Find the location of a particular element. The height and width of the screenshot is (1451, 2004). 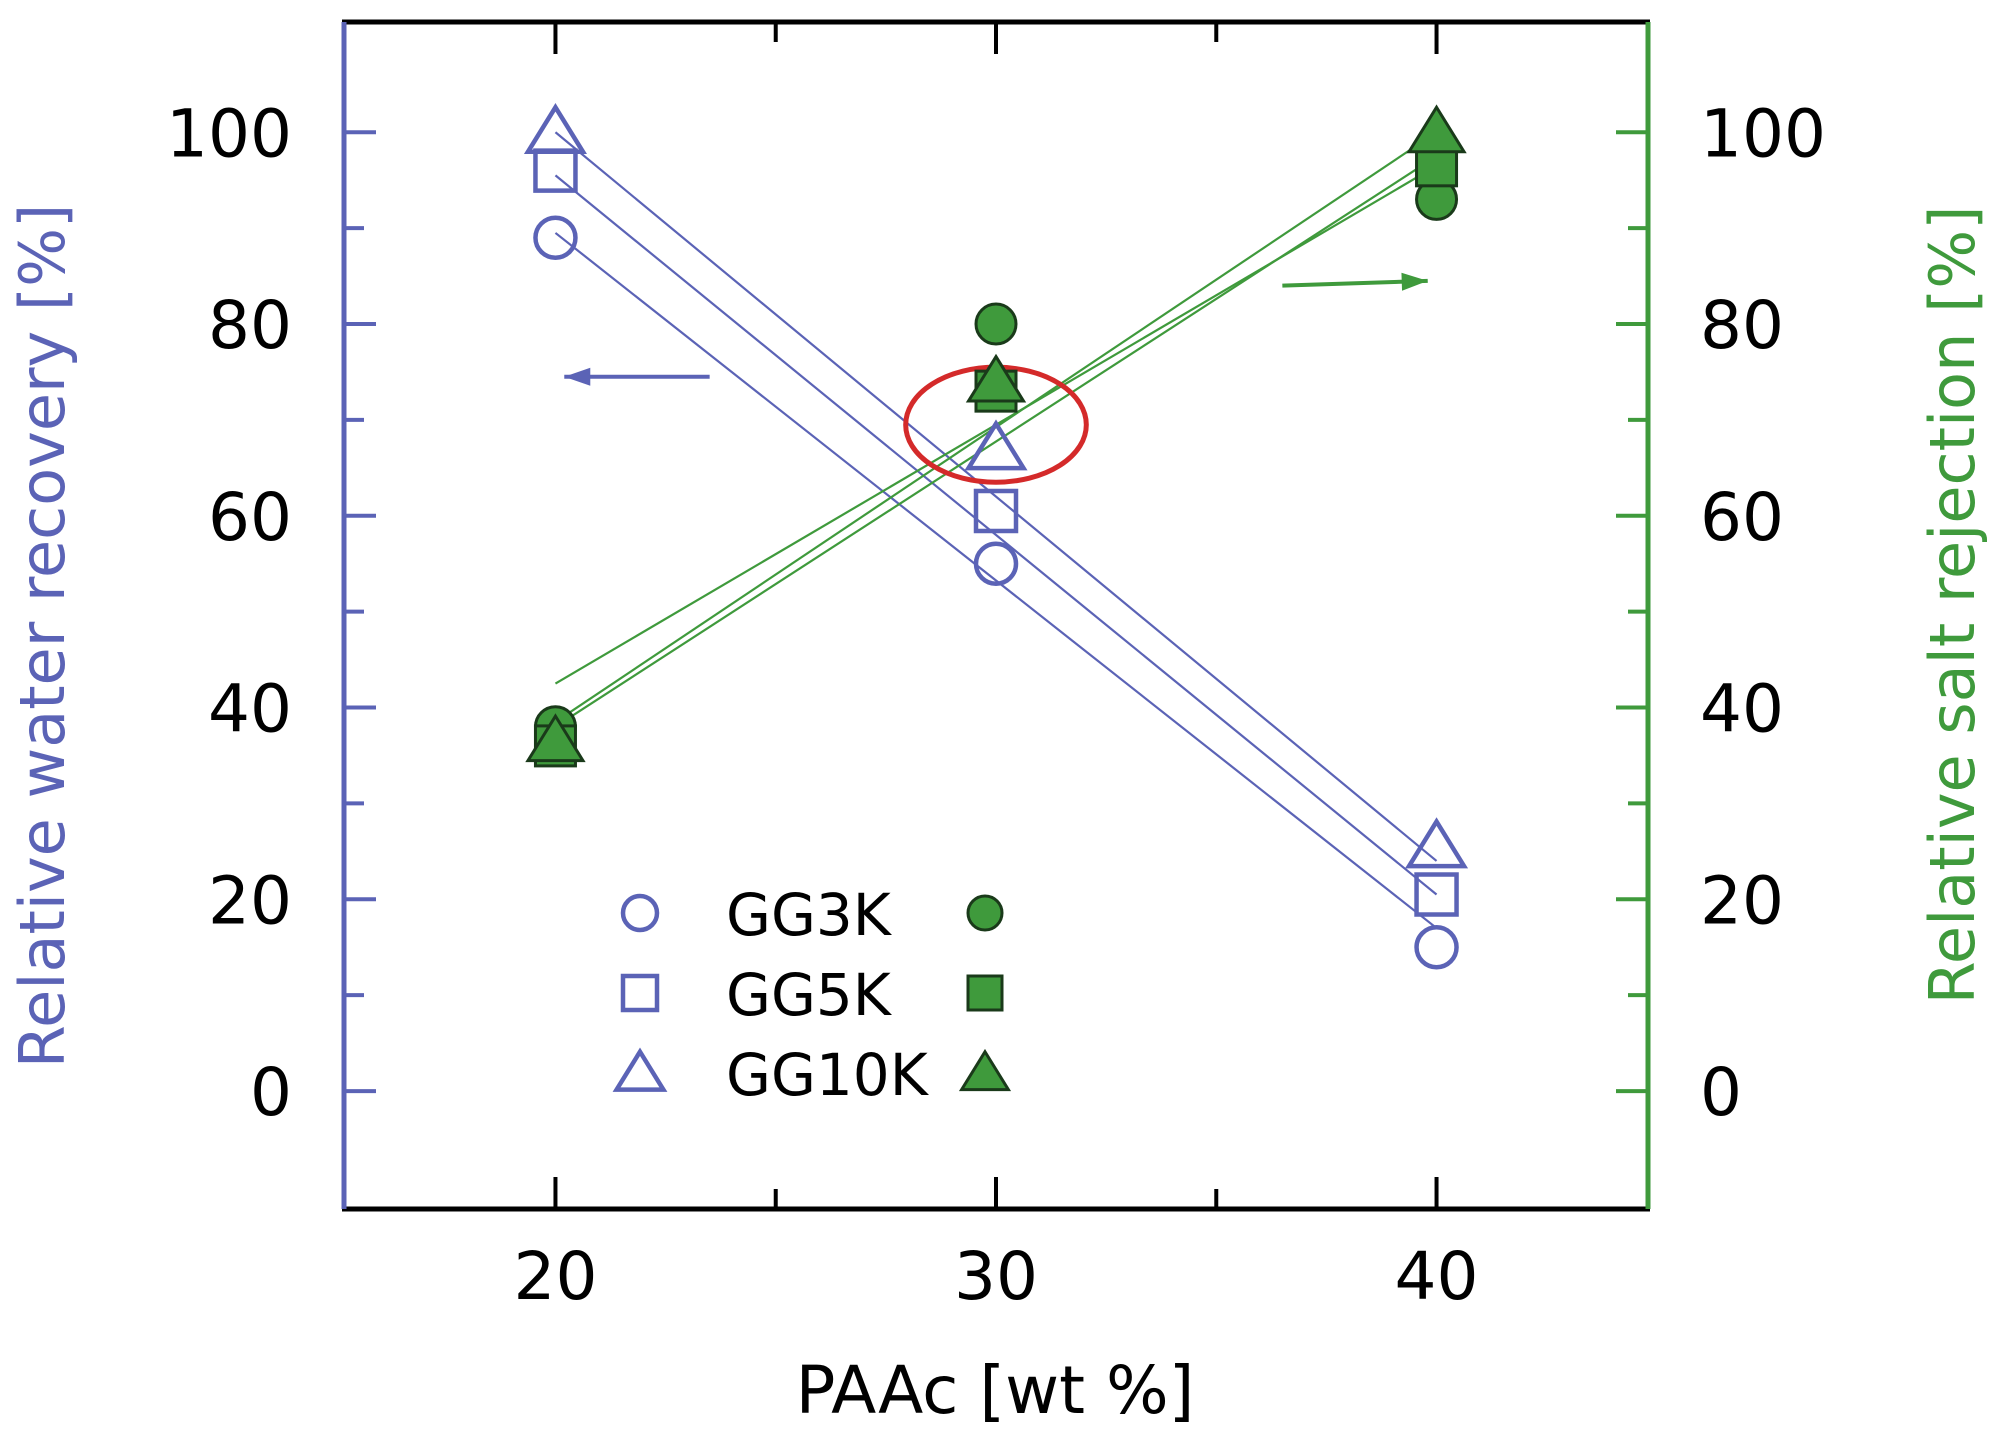

x-axis-label: PAAc [wt %] is located at coordinates (995, 1390).